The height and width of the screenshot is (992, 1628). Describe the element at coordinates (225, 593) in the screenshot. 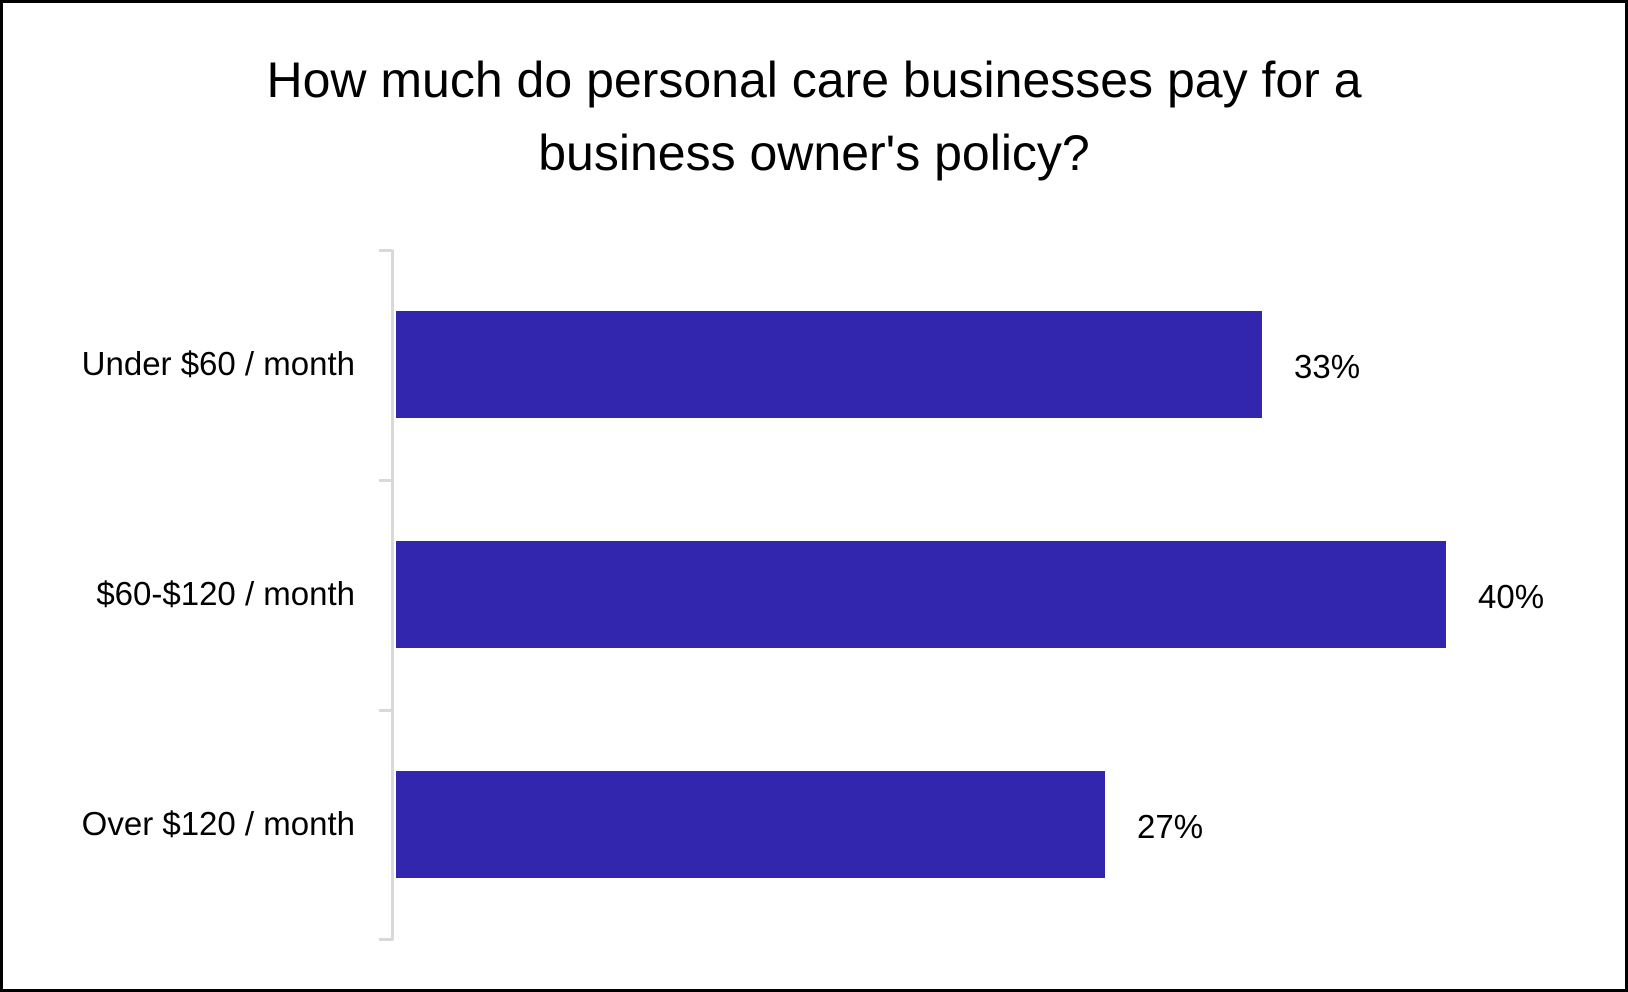

I see `category-label: $60-$120 / month` at that location.